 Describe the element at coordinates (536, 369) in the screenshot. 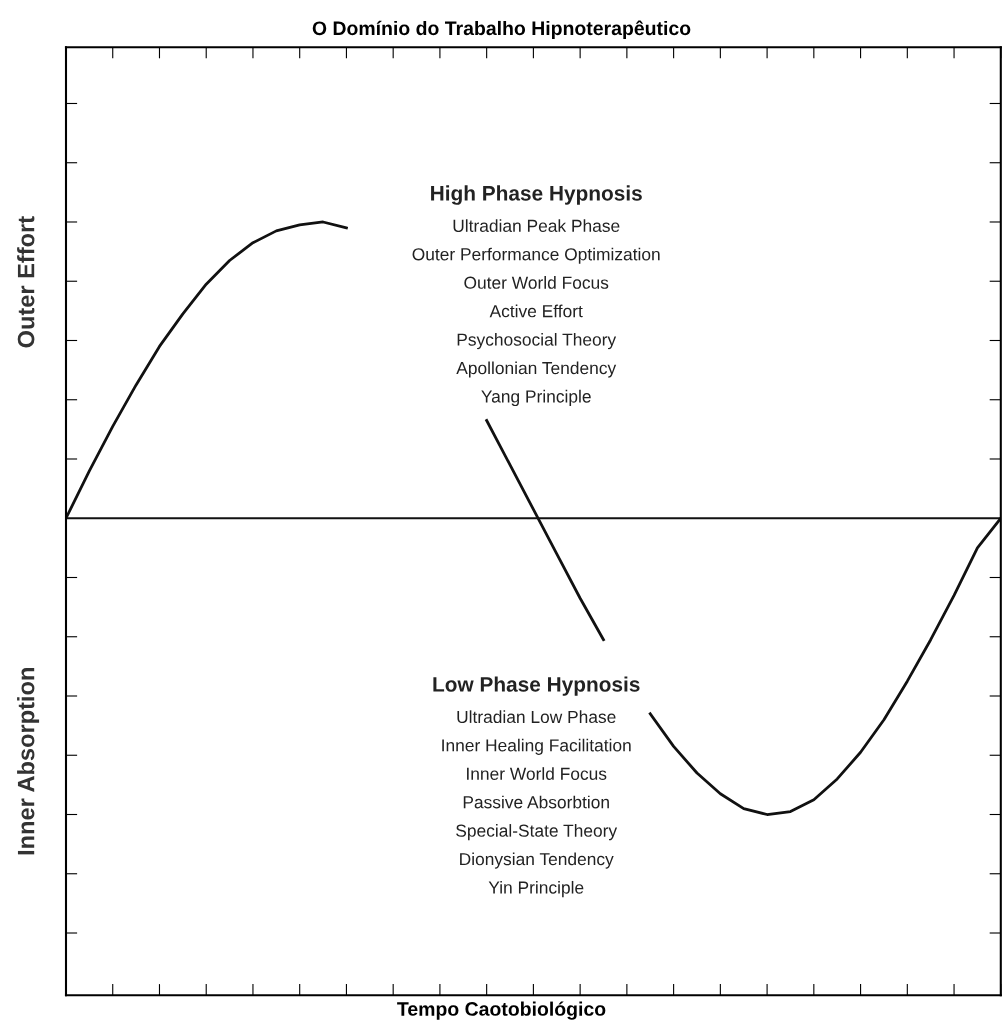

I see `annotation: Apollonian Tendency` at that location.